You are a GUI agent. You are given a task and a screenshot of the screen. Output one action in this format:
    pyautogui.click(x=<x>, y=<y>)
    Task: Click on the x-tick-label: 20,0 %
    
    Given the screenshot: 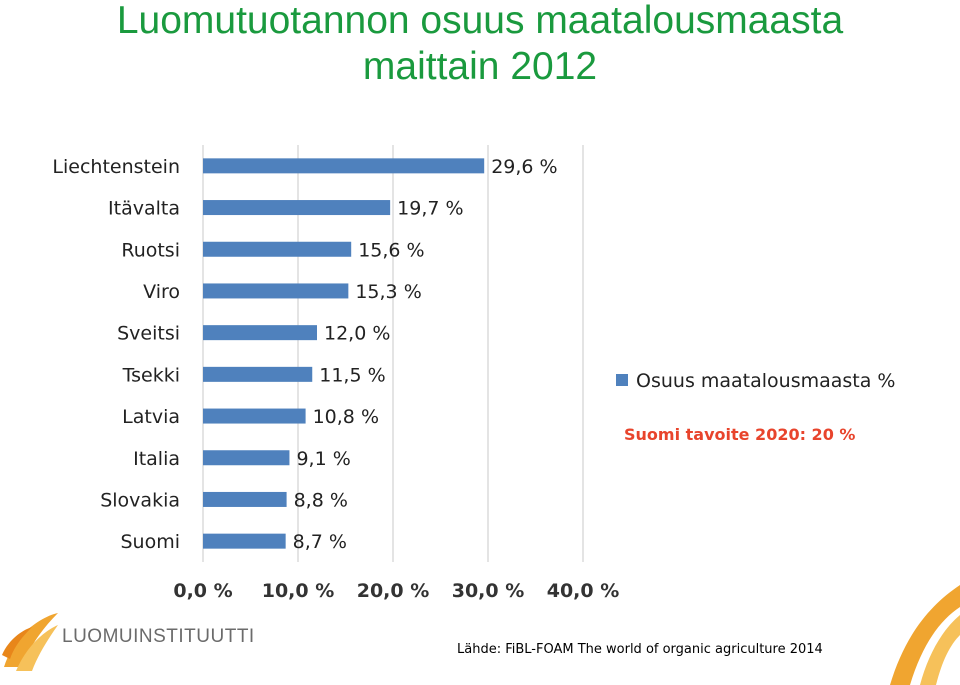 What is the action you would take?
    pyautogui.click(x=393, y=591)
    